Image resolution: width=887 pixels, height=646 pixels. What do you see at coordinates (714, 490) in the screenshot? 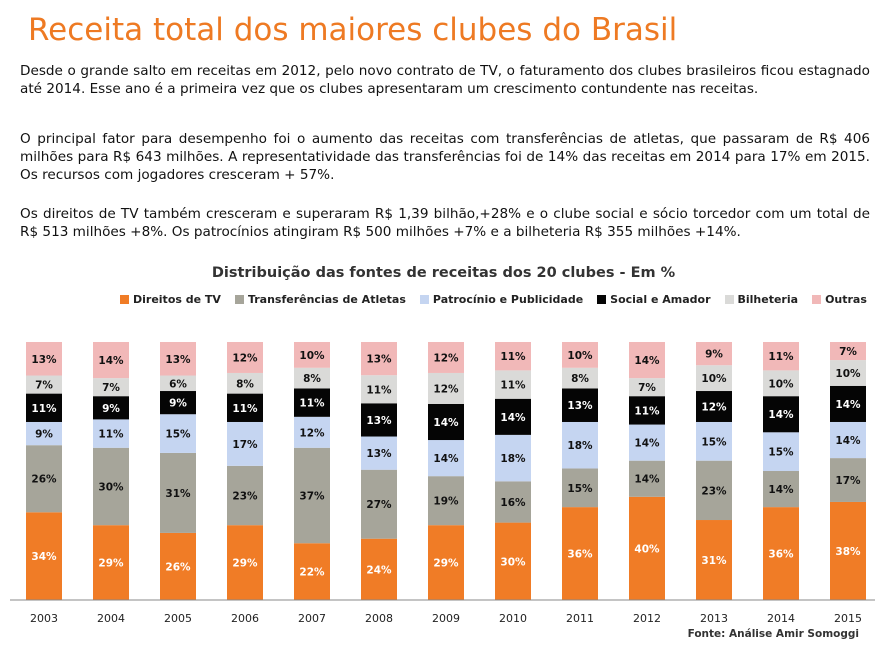
I see `bar-segment-transferencias-de-atletas-2013` at bounding box center [714, 490].